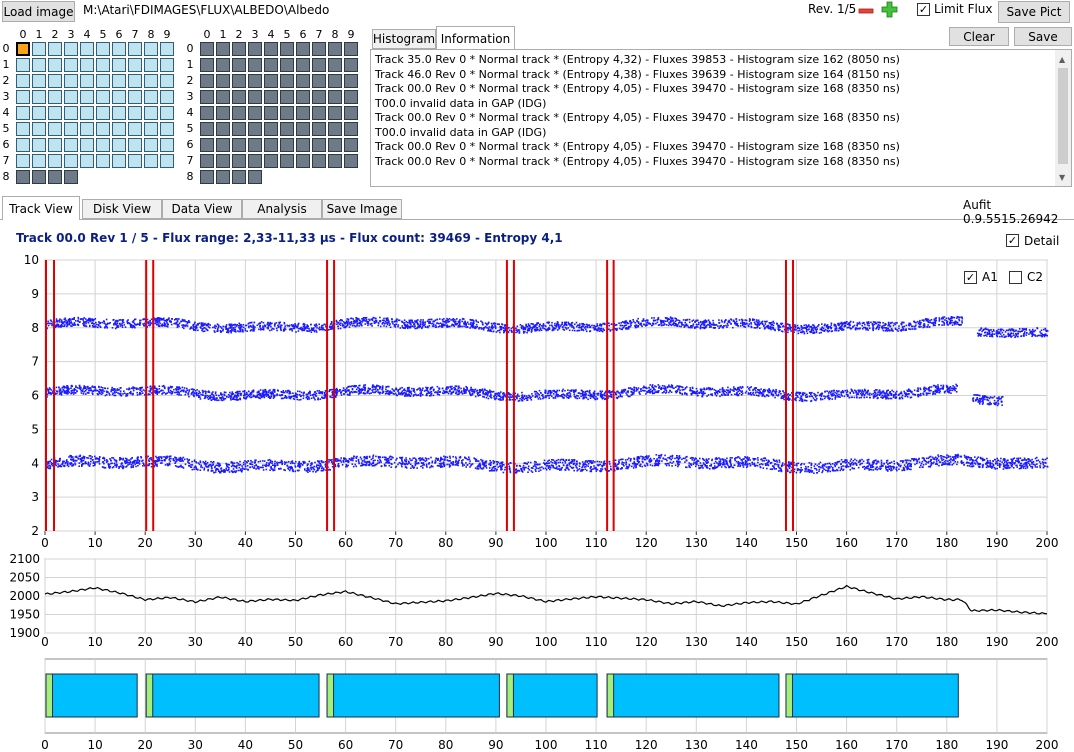 The height and width of the screenshot is (752, 1074). What do you see at coordinates (202, 209) in the screenshot?
I see `tab-data-view: Data View` at bounding box center [202, 209].